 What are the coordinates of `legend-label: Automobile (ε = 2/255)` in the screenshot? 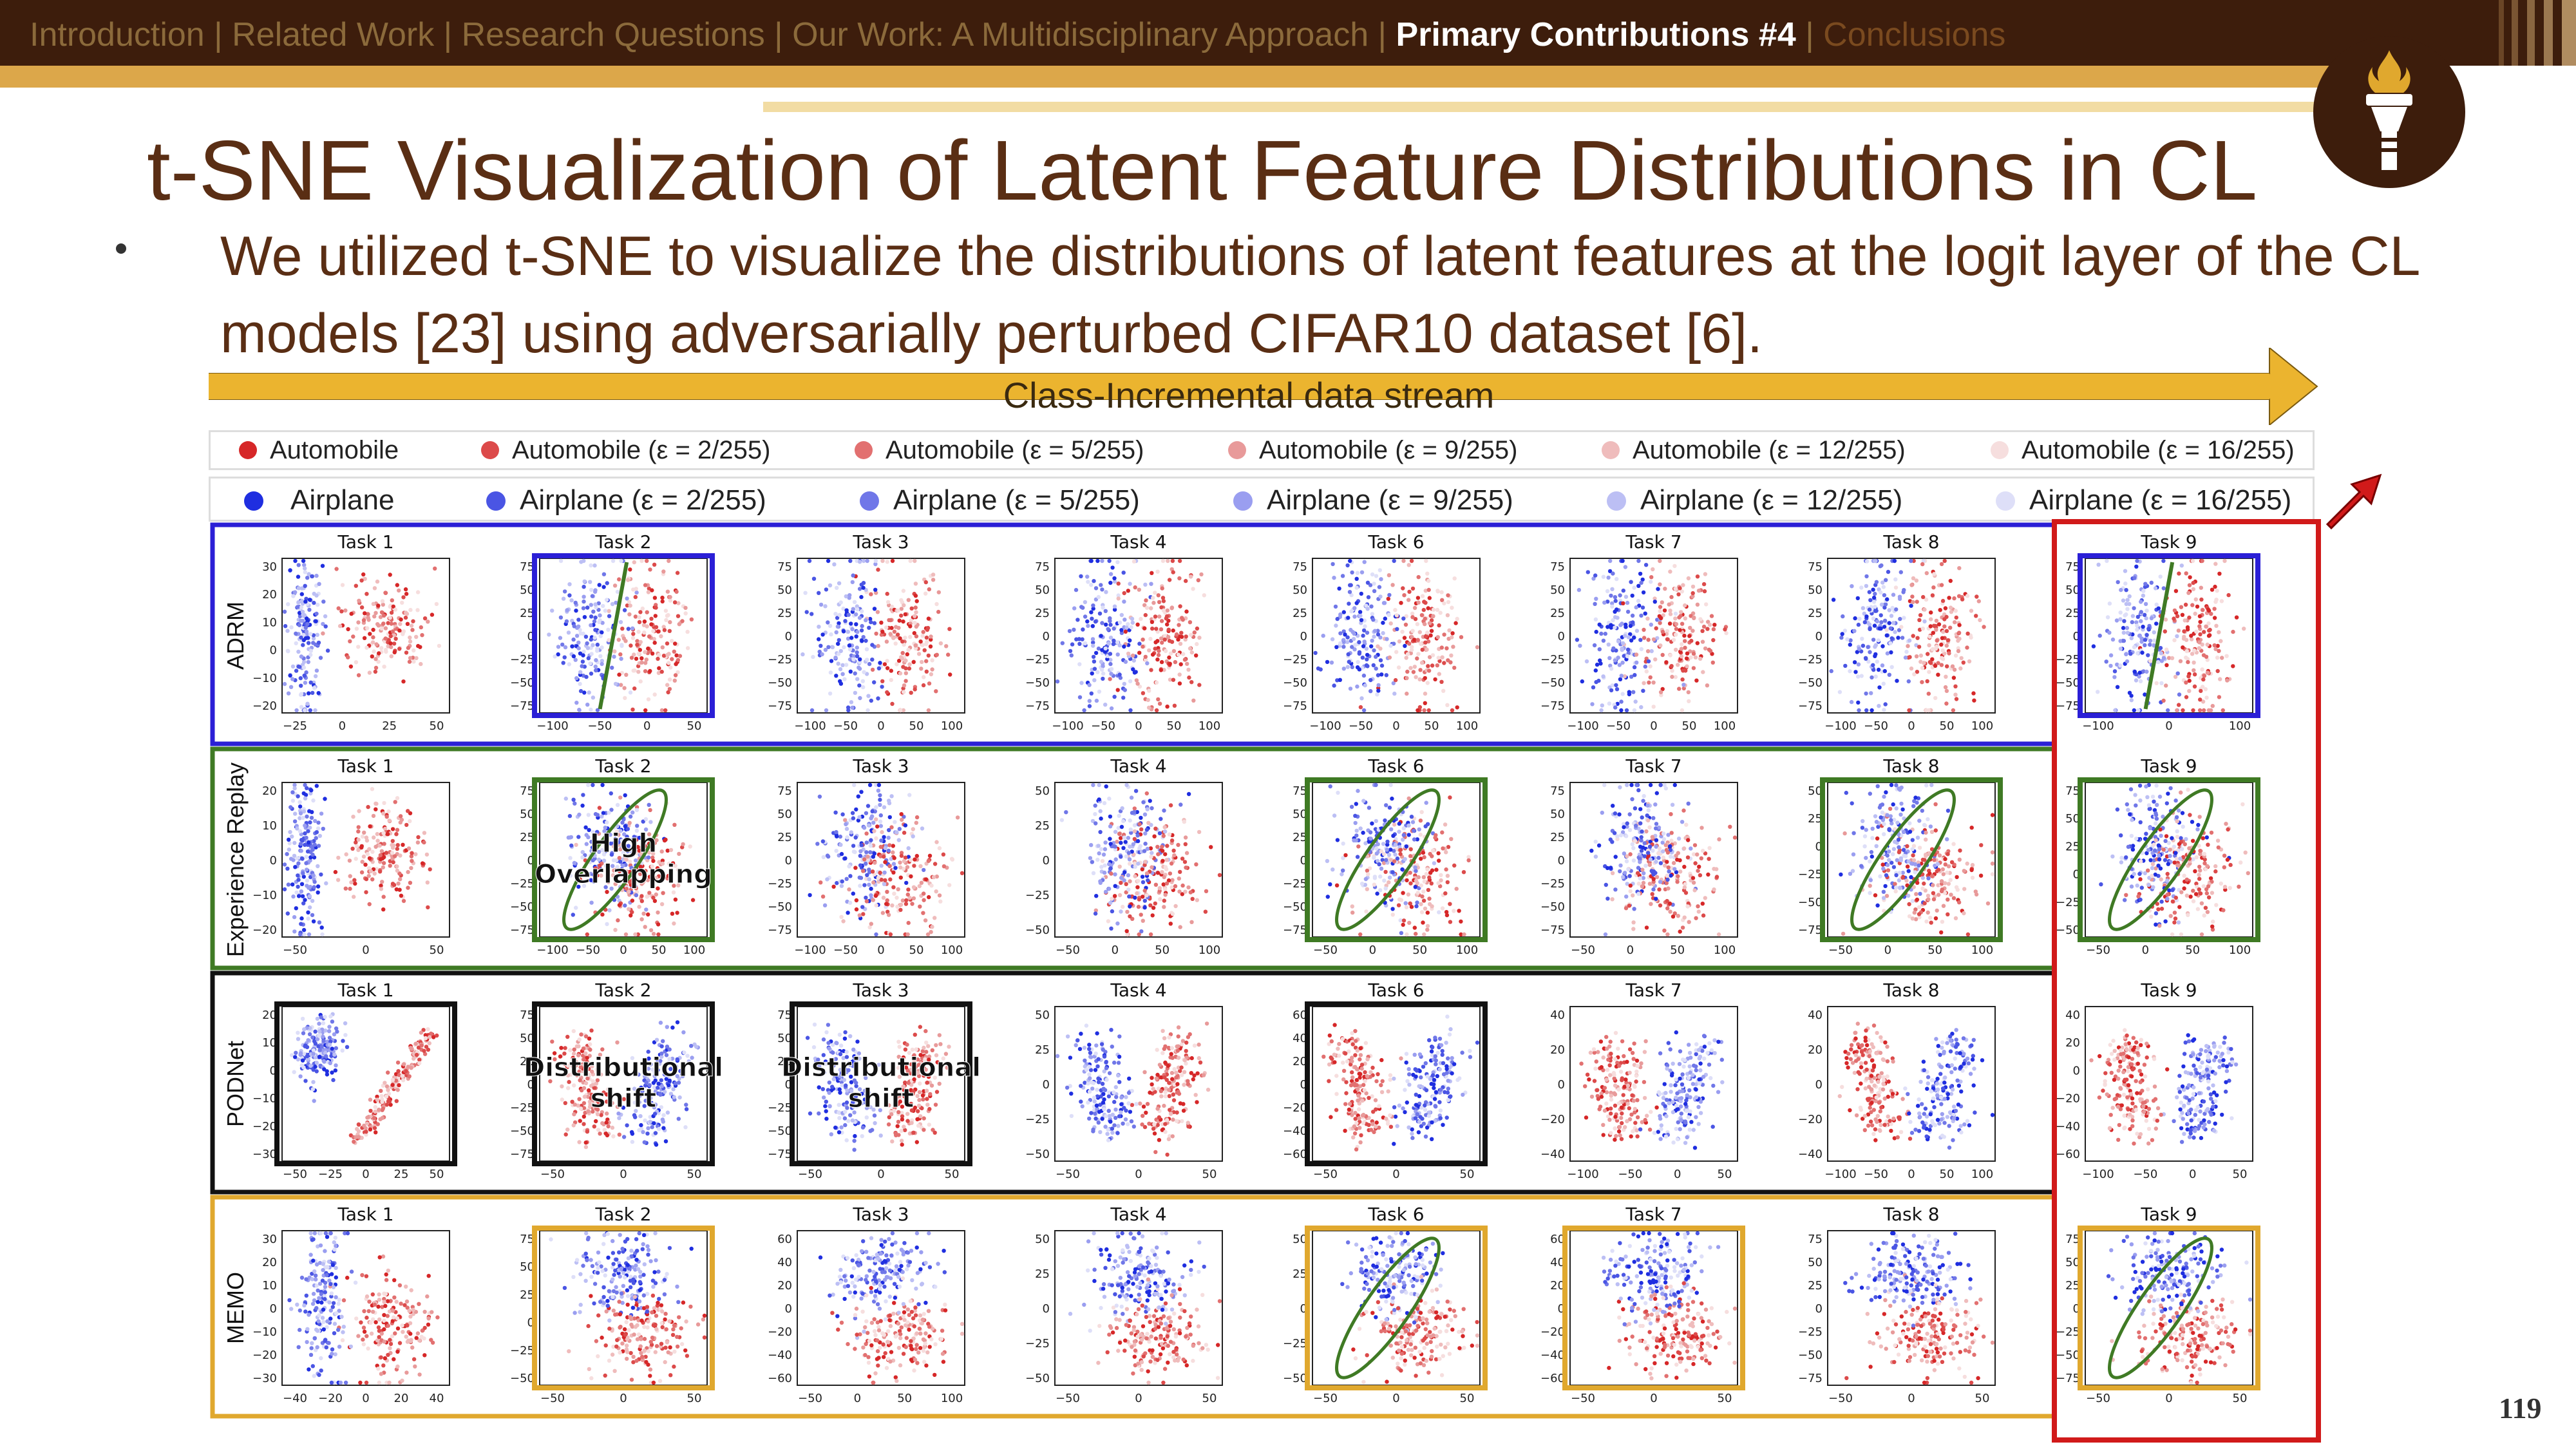 It's located at (641, 450).